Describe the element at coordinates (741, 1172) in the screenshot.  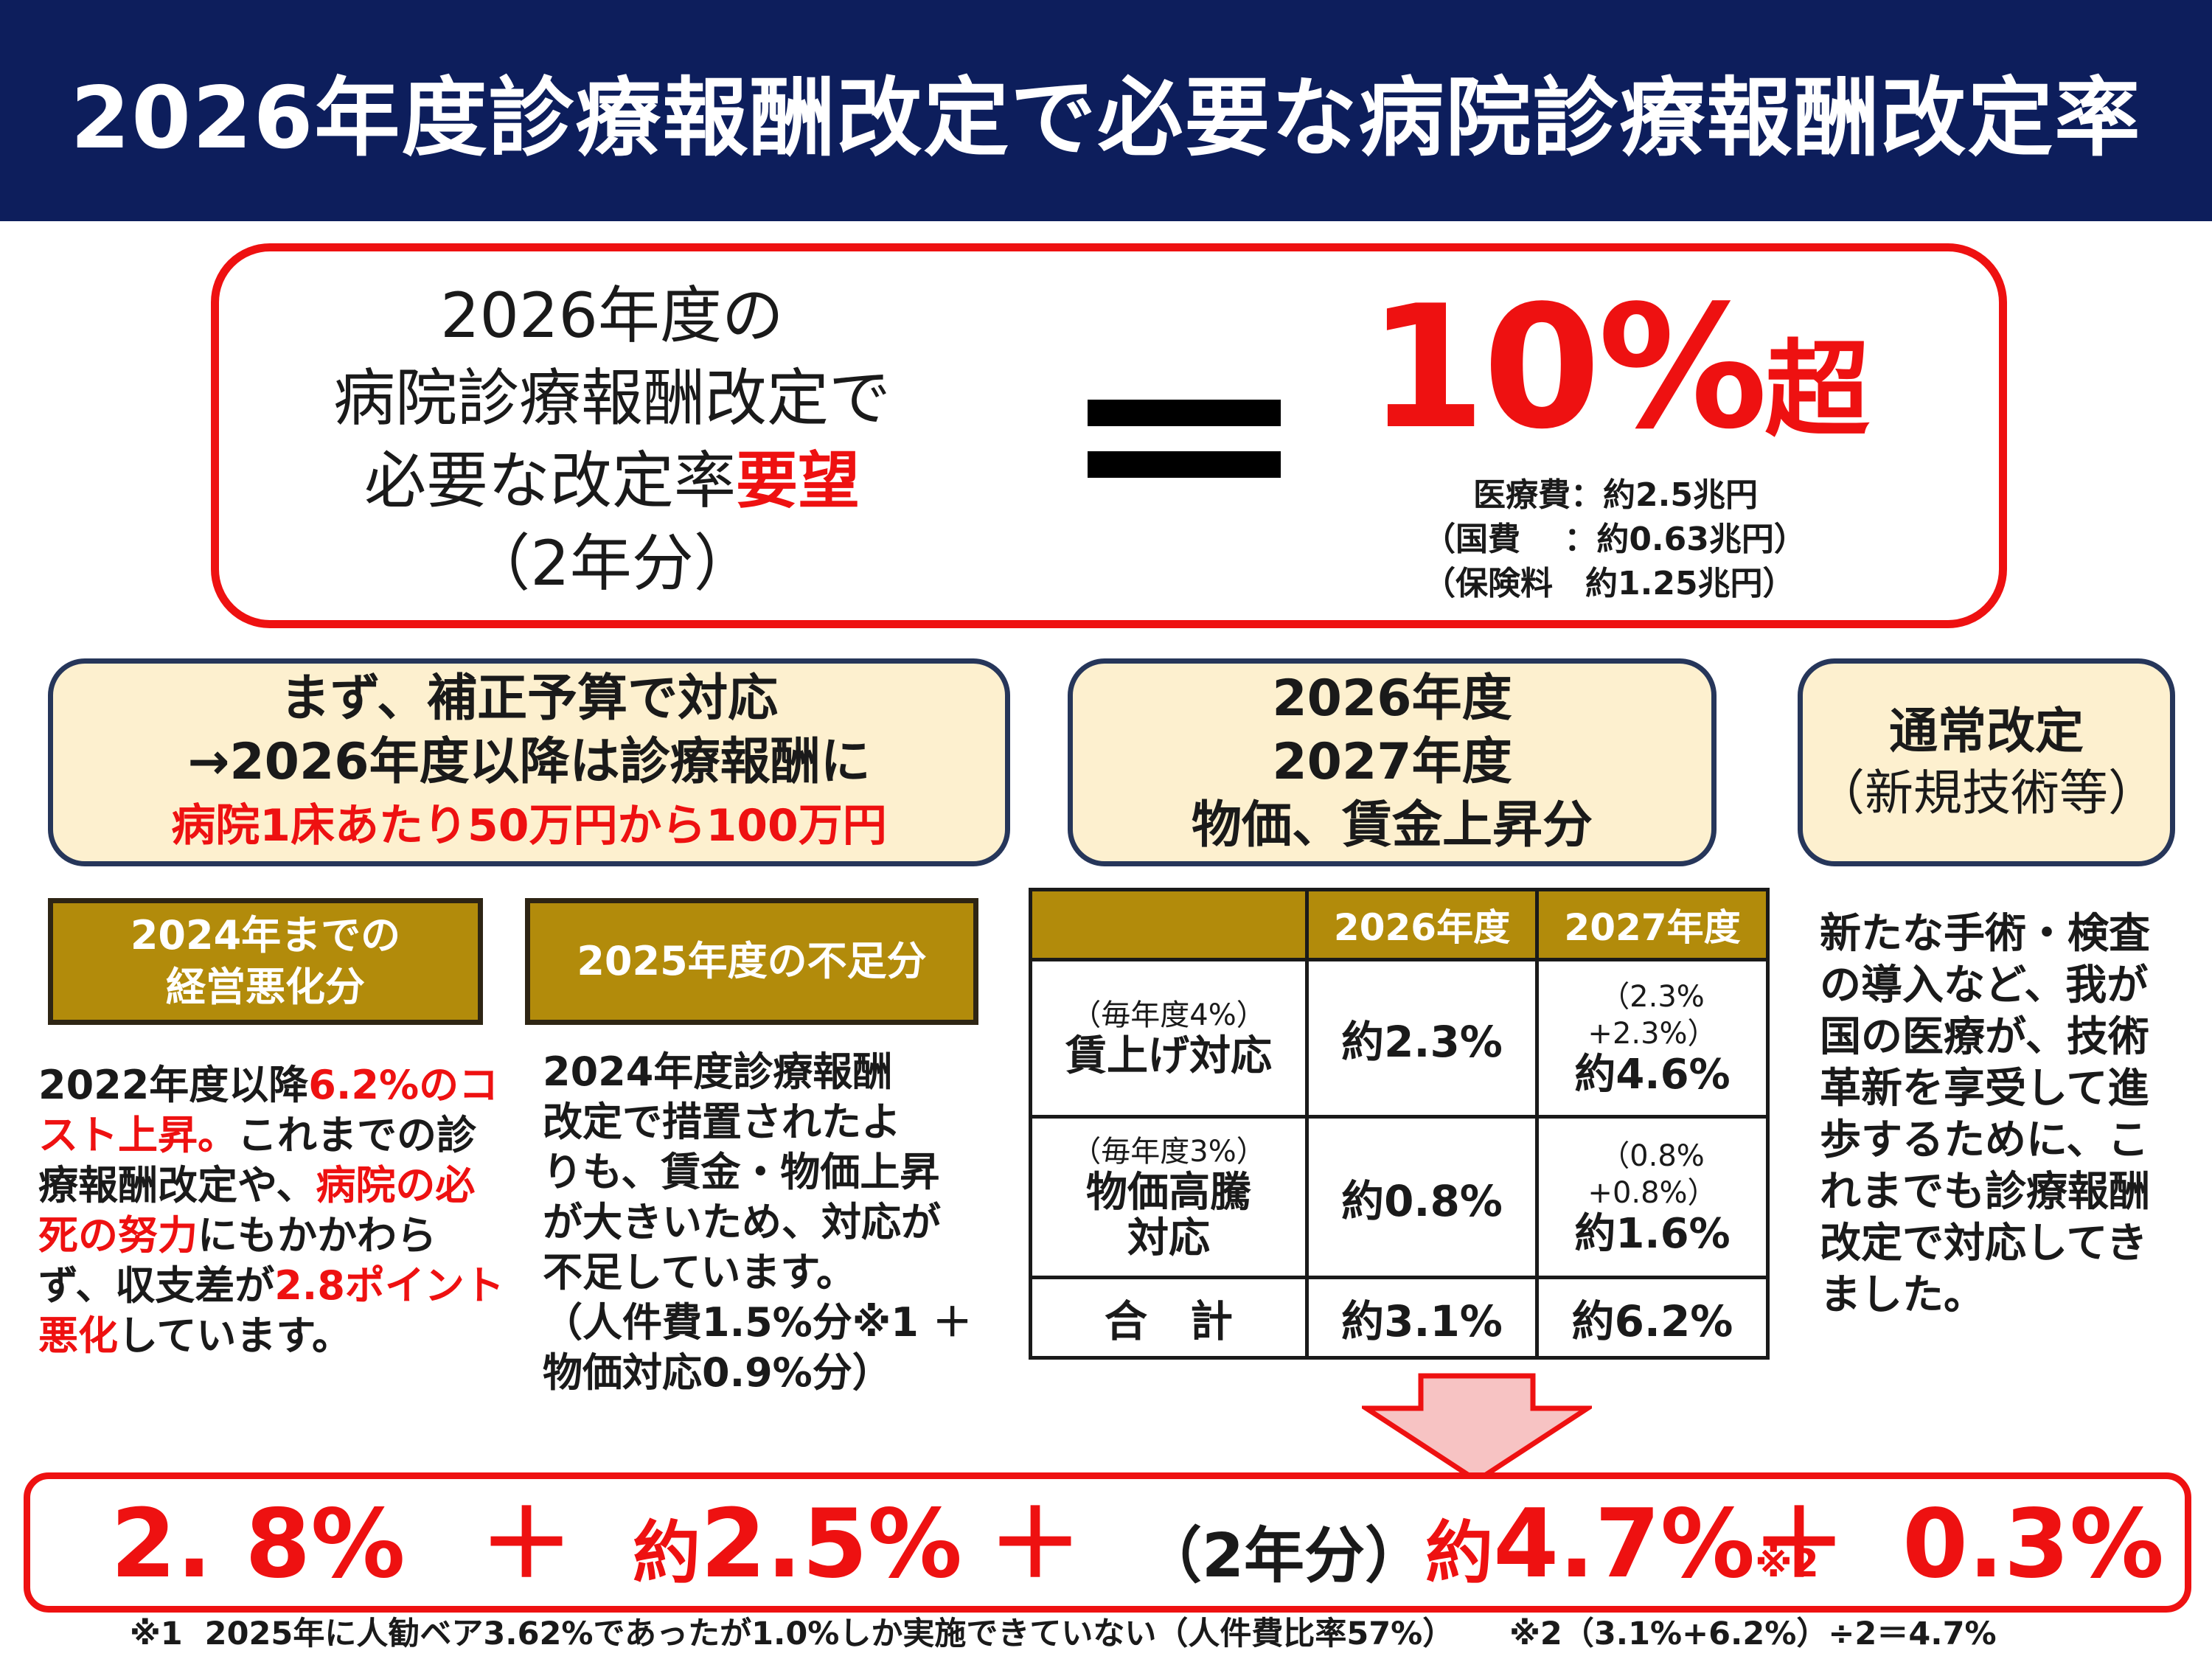
I see `para2-line: りも、賃金・物価上昇` at that location.